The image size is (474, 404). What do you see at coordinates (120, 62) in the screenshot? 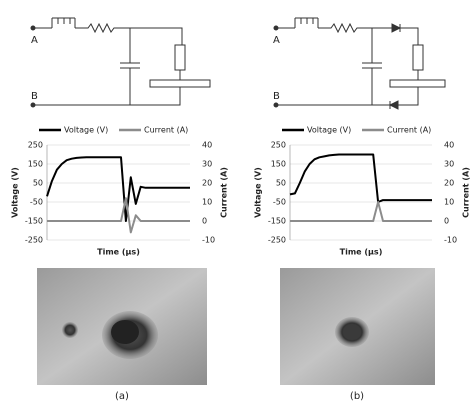
I see `circuit-a` at bounding box center [120, 62].